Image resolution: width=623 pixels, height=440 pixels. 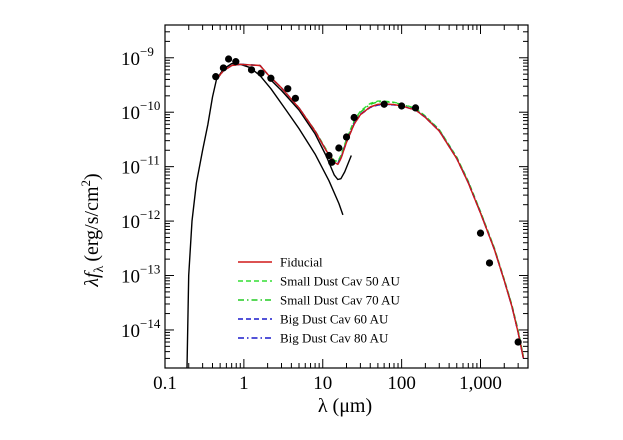 I want to click on y-tick-label: 10−10, so click(x=140, y=111).